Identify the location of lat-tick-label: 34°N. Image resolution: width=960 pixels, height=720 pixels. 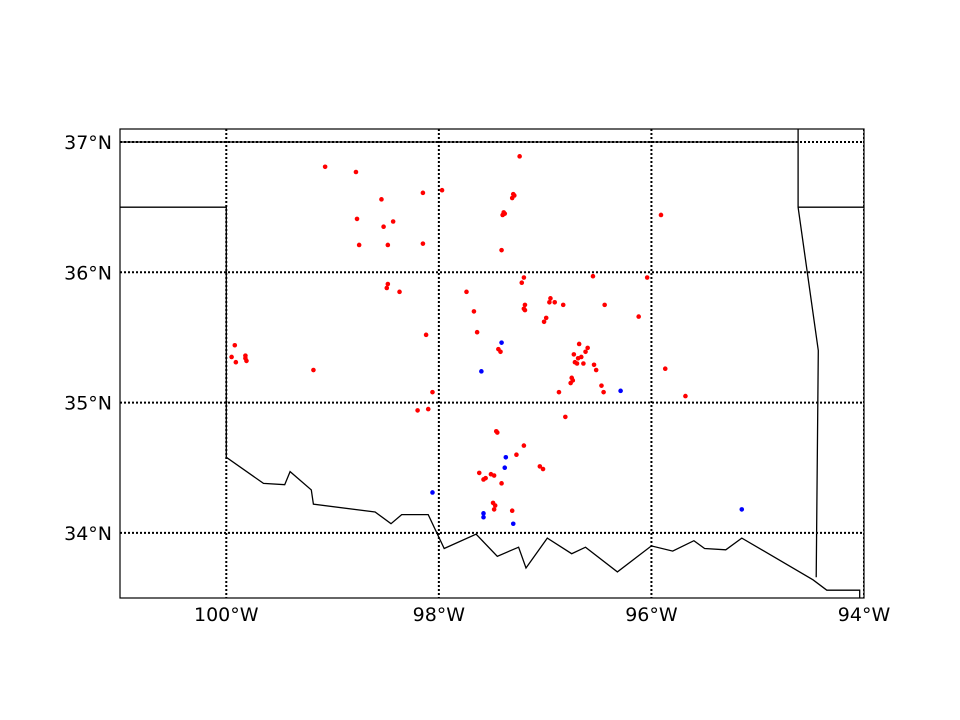
(88, 534).